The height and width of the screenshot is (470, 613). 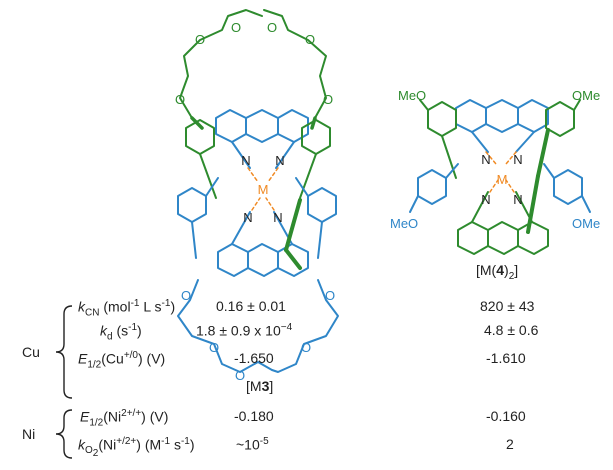 I want to click on label-m4-2: [M(4)2], so click(x=497, y=272).